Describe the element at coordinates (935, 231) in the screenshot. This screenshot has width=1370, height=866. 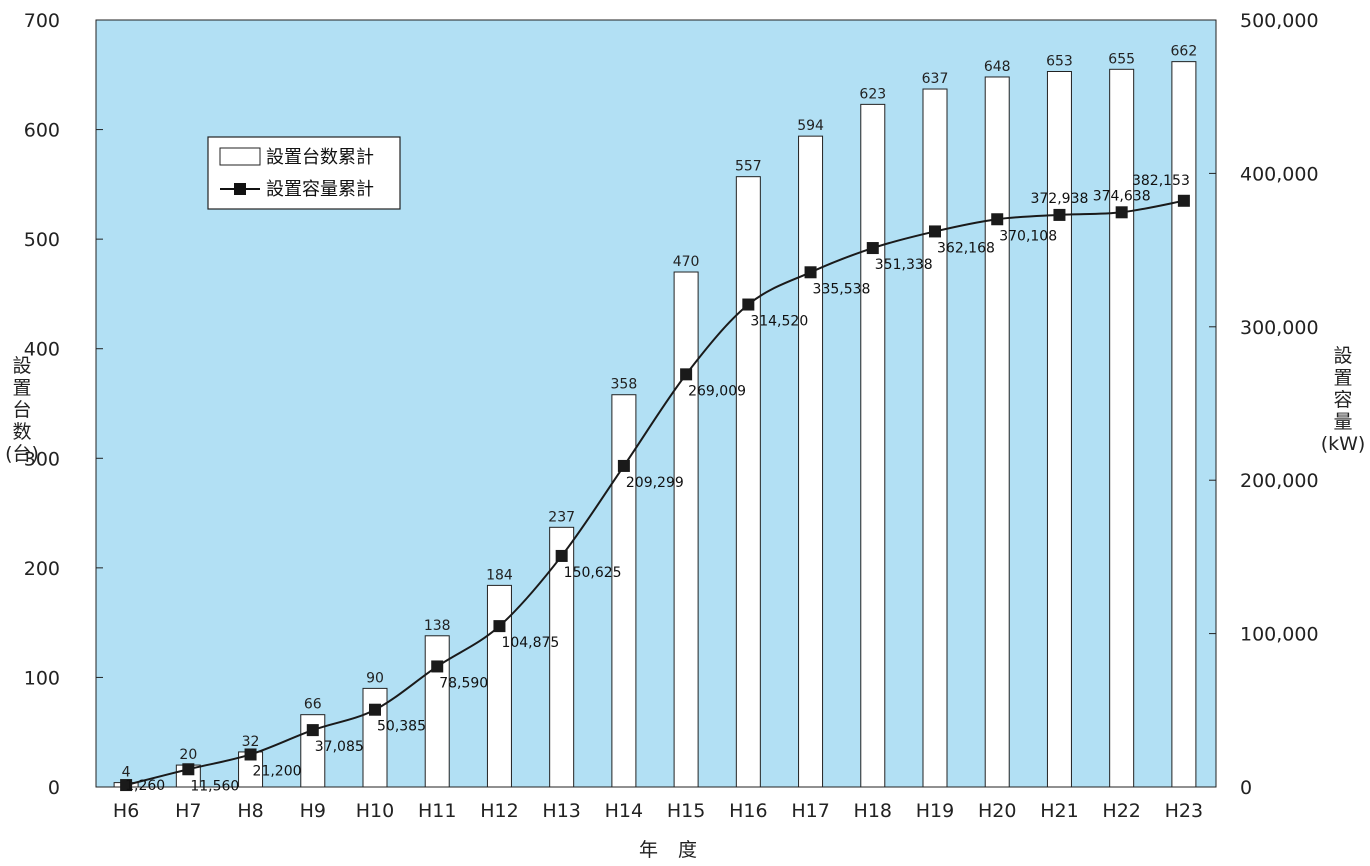
I see `line-marker-H19` at that location.